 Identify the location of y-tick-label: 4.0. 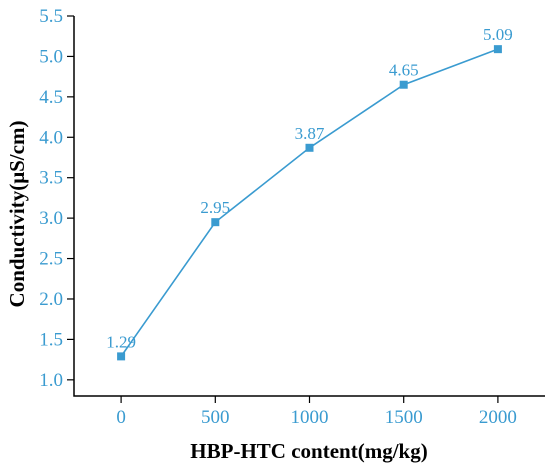
(51, 137).